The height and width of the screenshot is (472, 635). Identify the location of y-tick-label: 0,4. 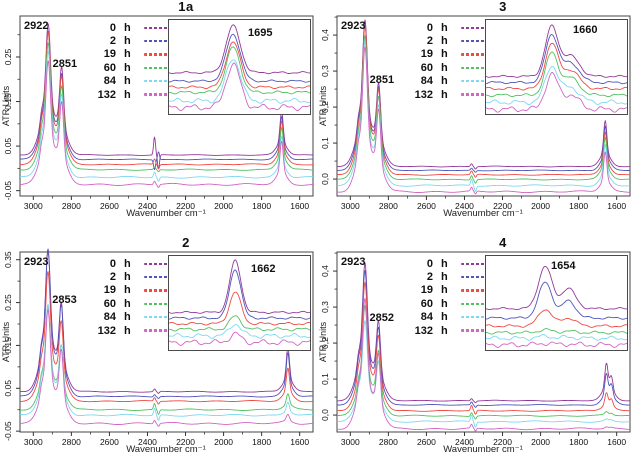
(325, 271).